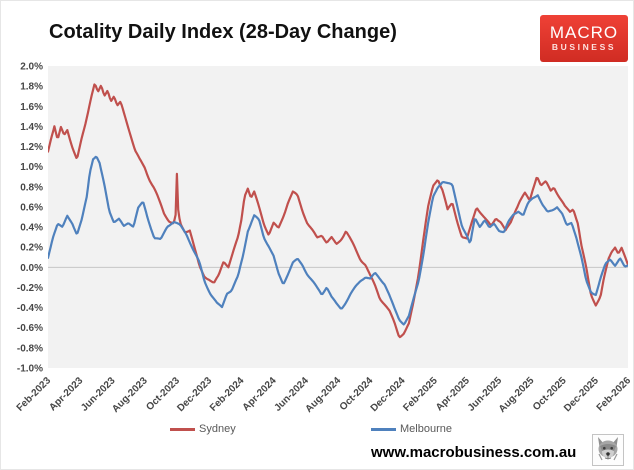  Describe the element at coordinates (420, 394) in the screenshot. I see `svg-text: Feb-2025` at that location.